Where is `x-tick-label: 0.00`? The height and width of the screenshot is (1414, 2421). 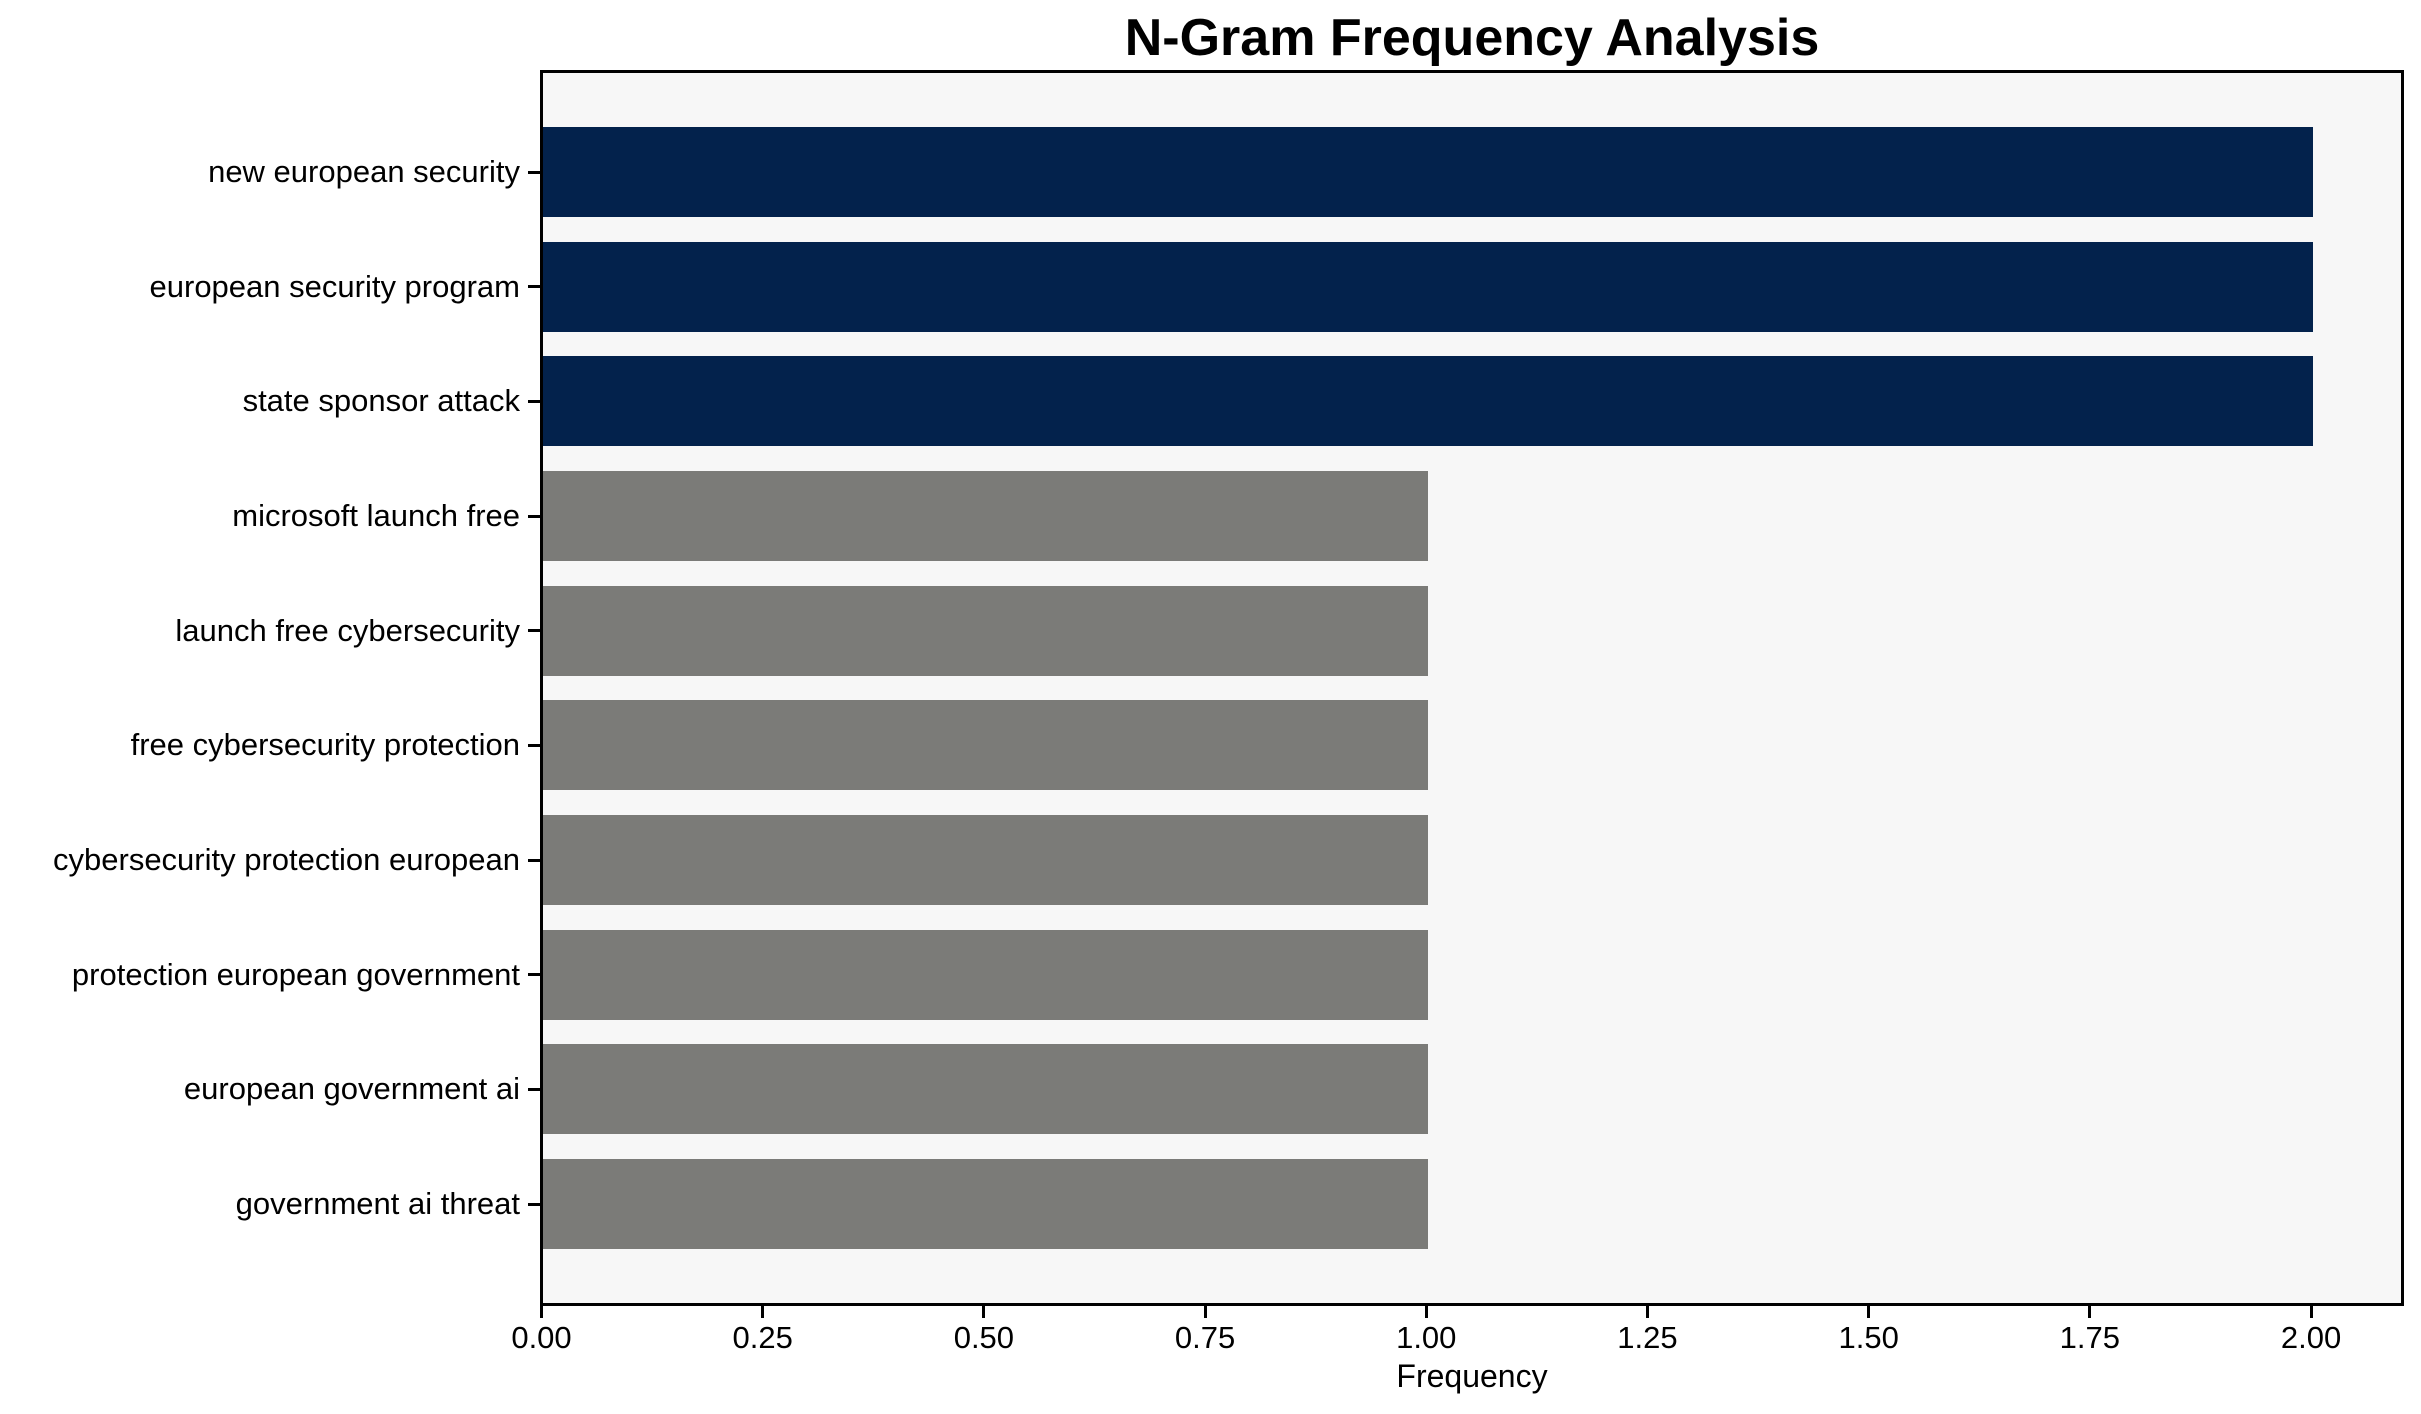
x-tick-label: 0.00 is located at coordinates (541, 1337).